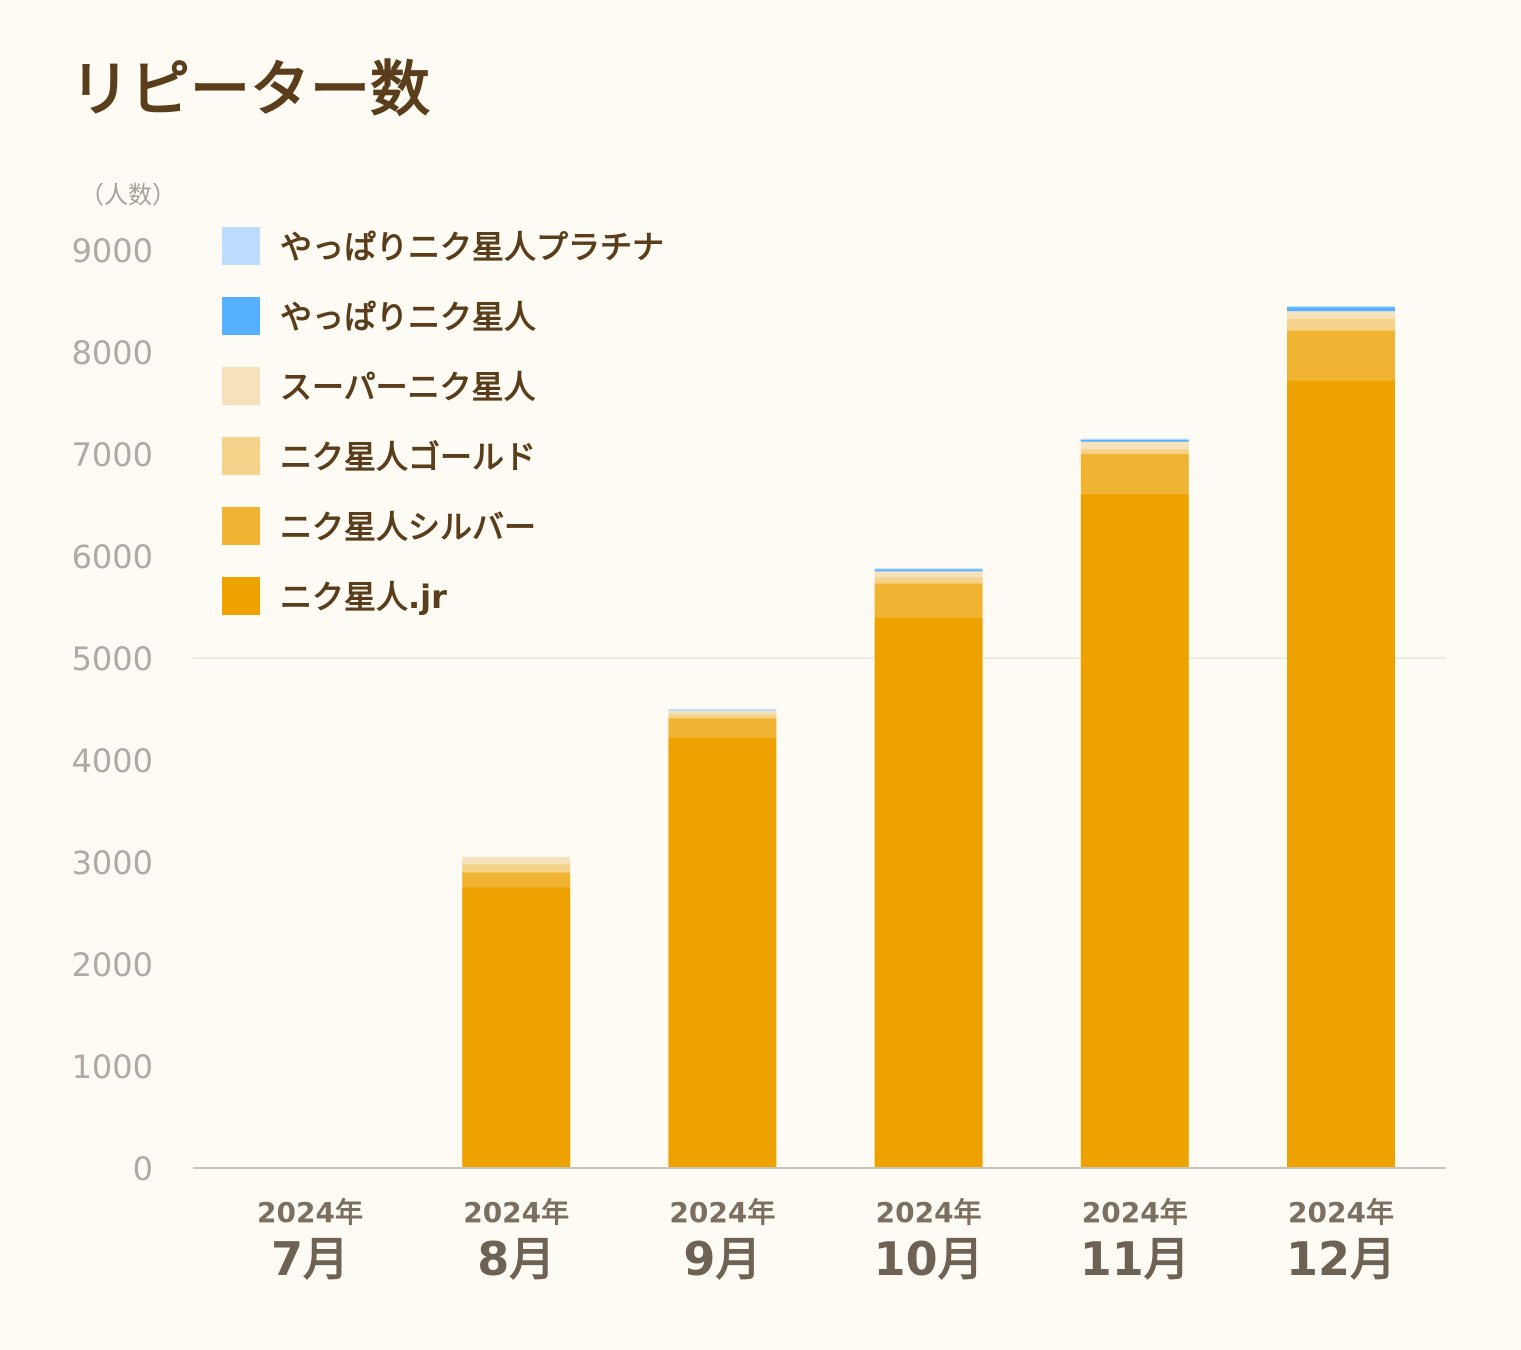 Image resolution: width=1521 pixels, height=1350 pixels. I want to click on legend-label: ニク星人シルバー, so click(408, 527).